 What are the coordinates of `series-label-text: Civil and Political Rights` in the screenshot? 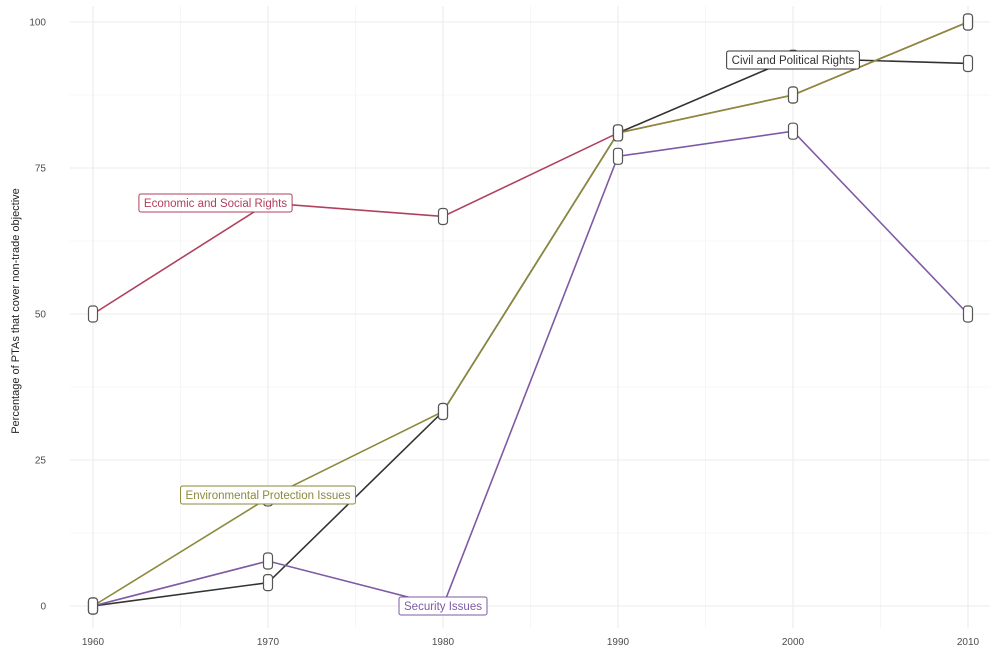 It's located at (793, 61).